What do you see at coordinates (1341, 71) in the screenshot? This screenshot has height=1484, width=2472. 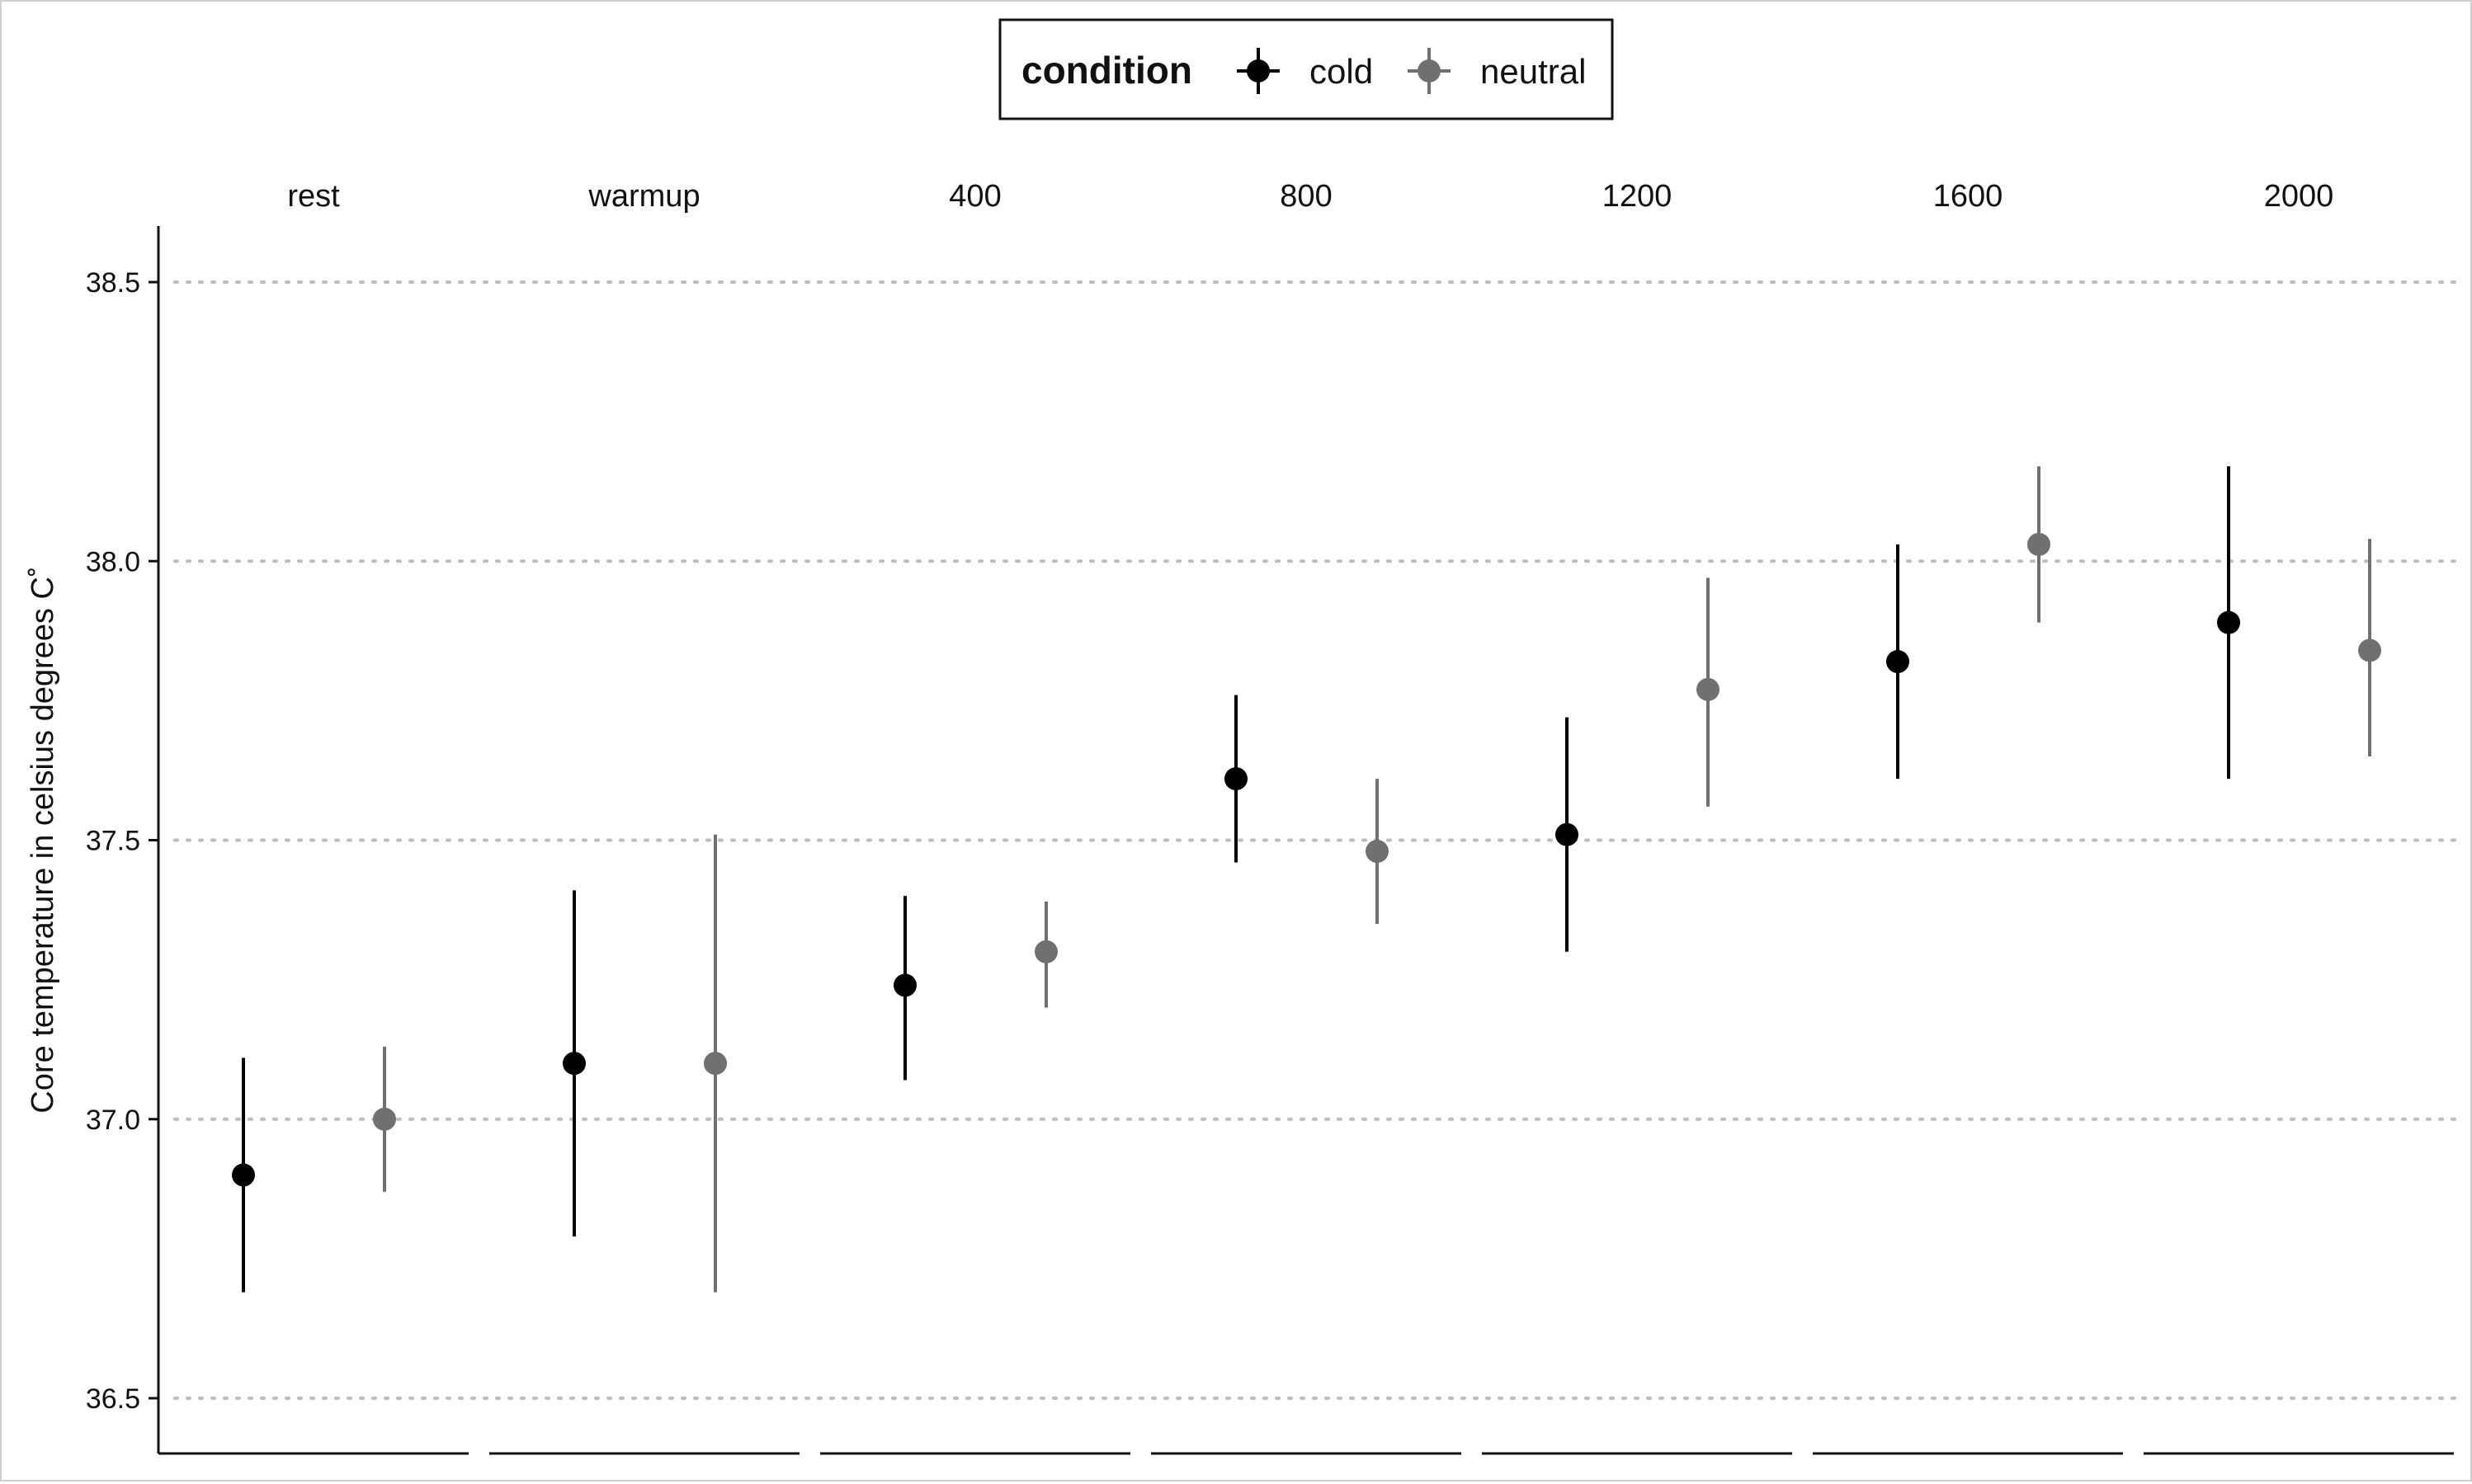 I see `legend-label-cold: cold` at bounding box center [1341, 71].